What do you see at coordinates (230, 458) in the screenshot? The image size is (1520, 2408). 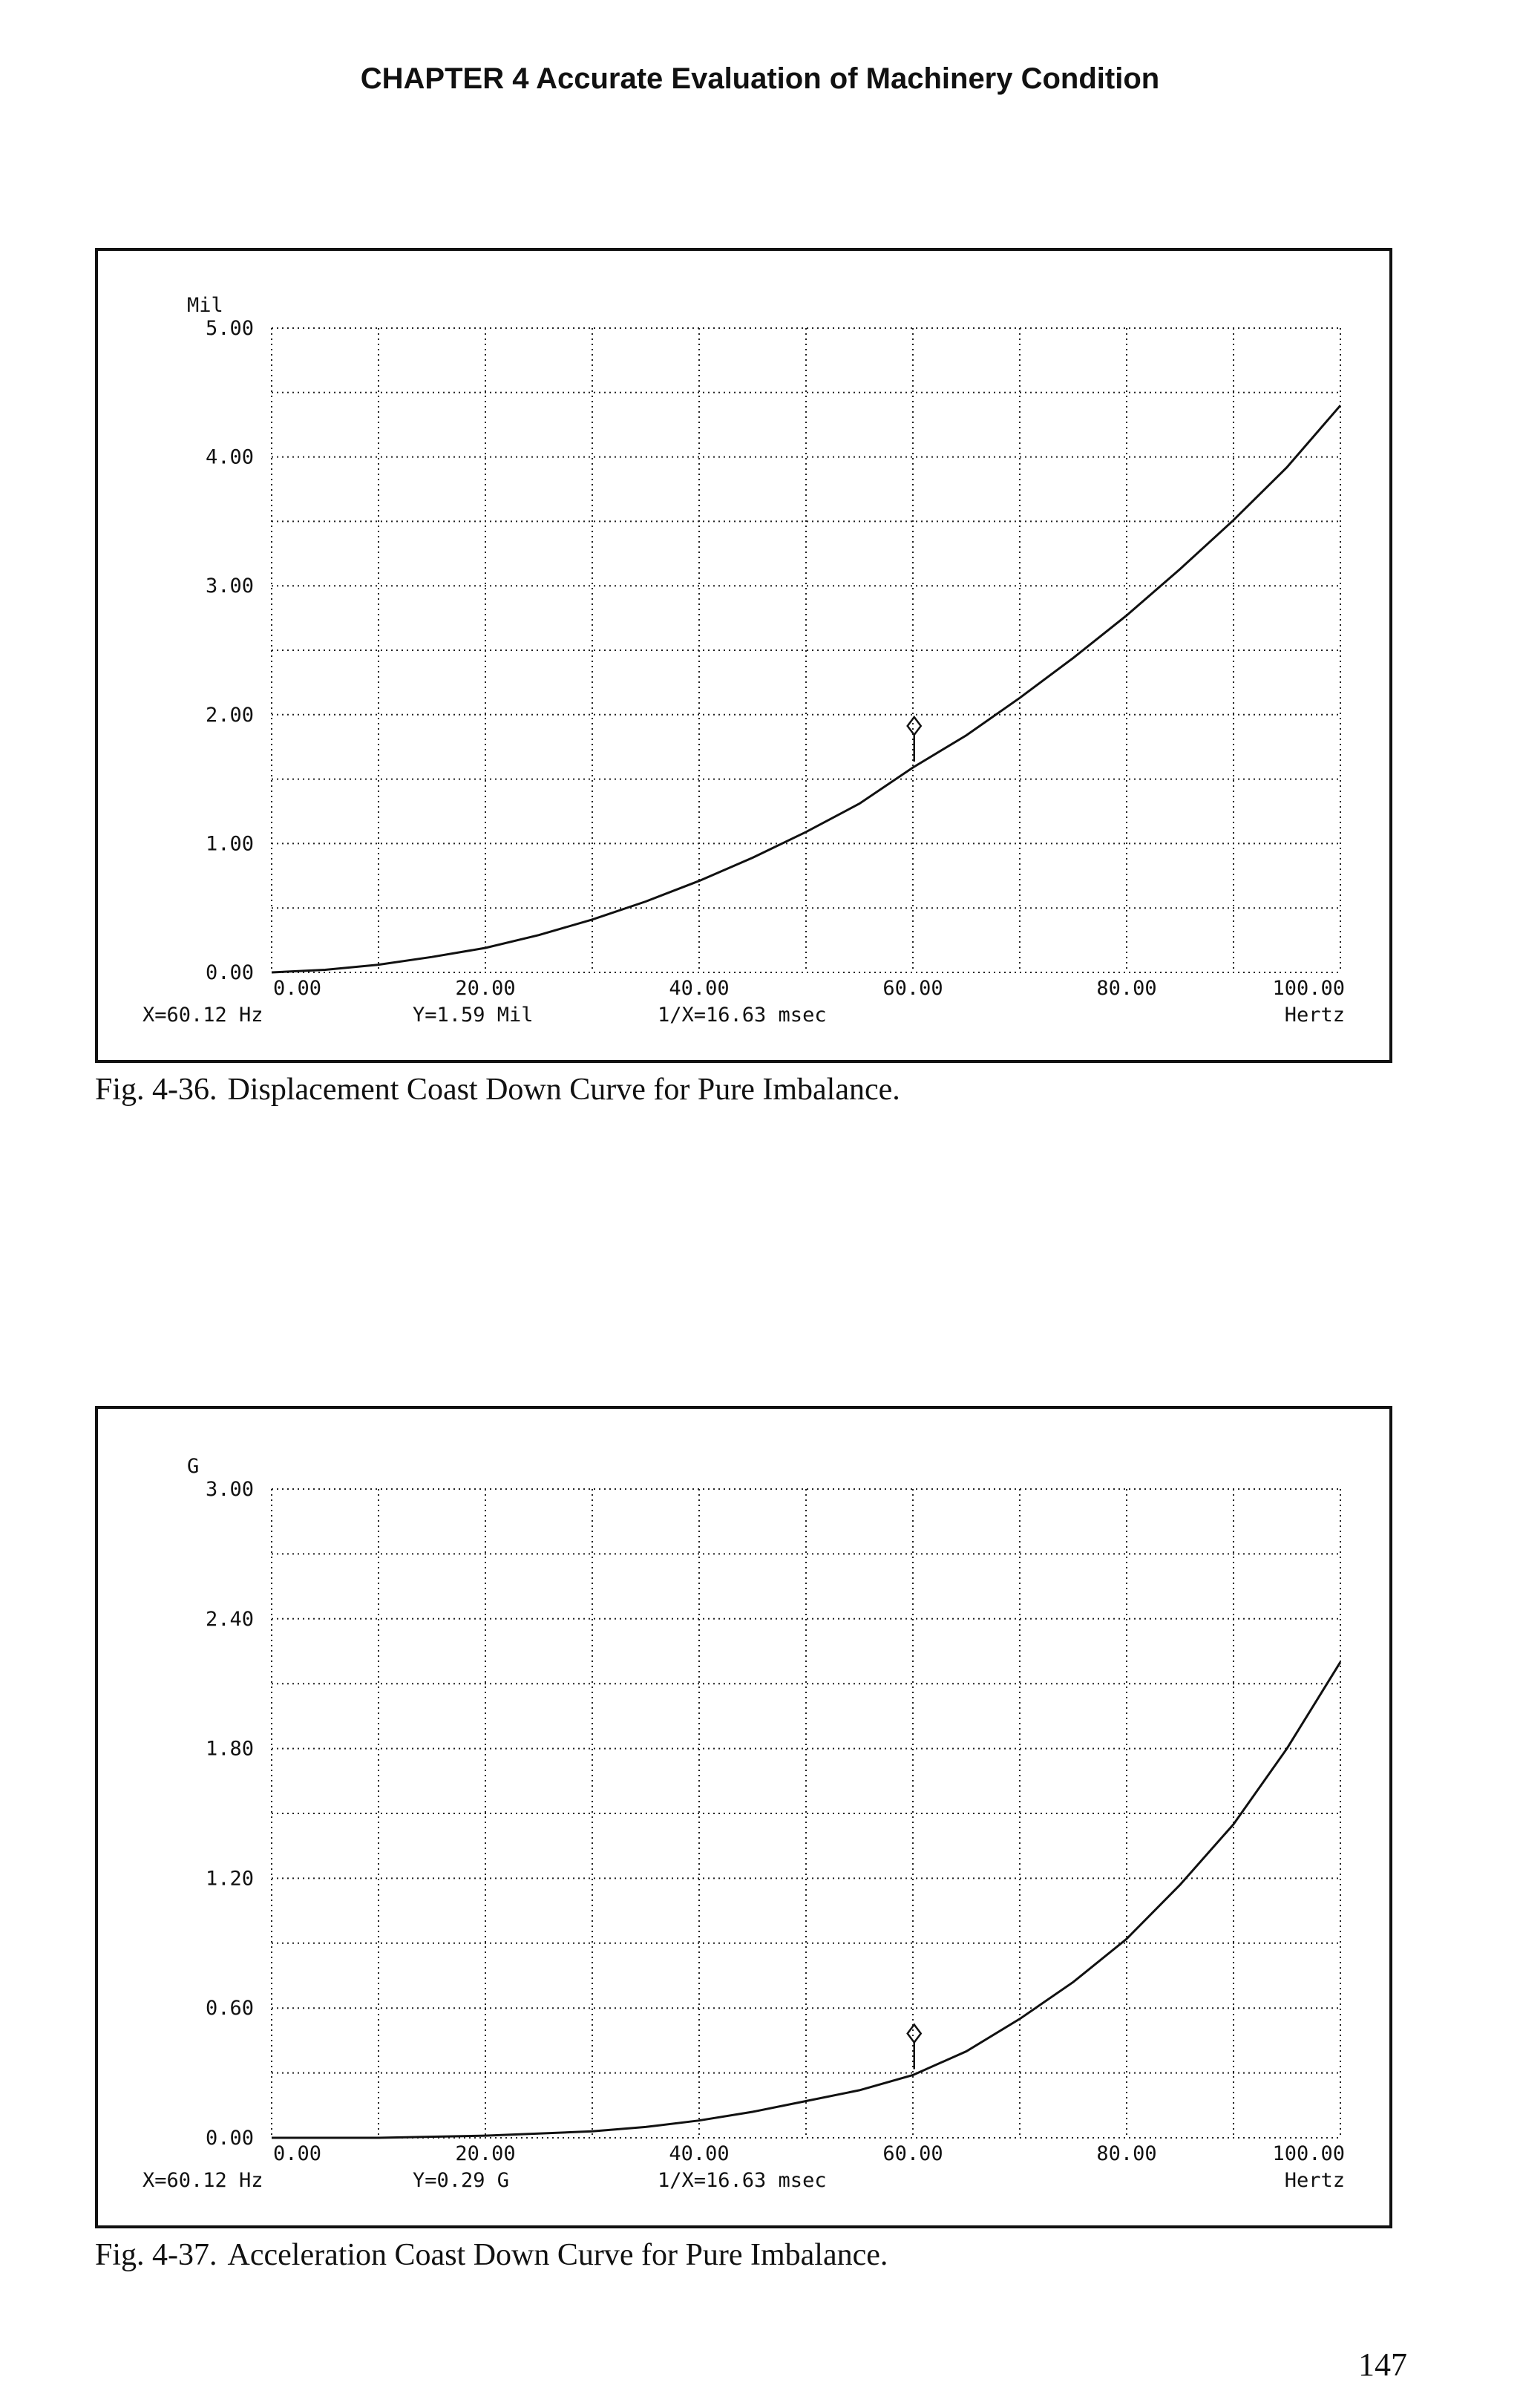 I see `y-tick-label: 4.00` at bounding box center [230, 458].